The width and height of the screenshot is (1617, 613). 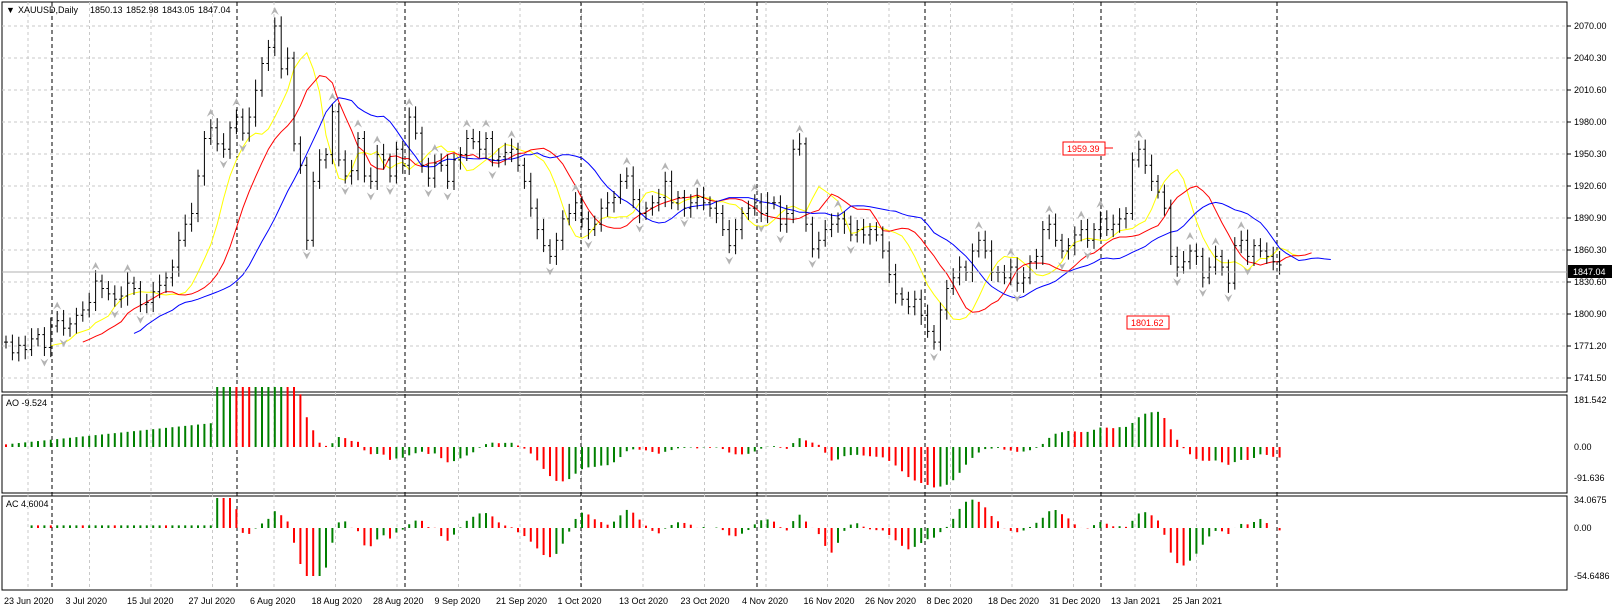 I want to click on price-tick-label: 2070.00, so click(x=1590, y=26).